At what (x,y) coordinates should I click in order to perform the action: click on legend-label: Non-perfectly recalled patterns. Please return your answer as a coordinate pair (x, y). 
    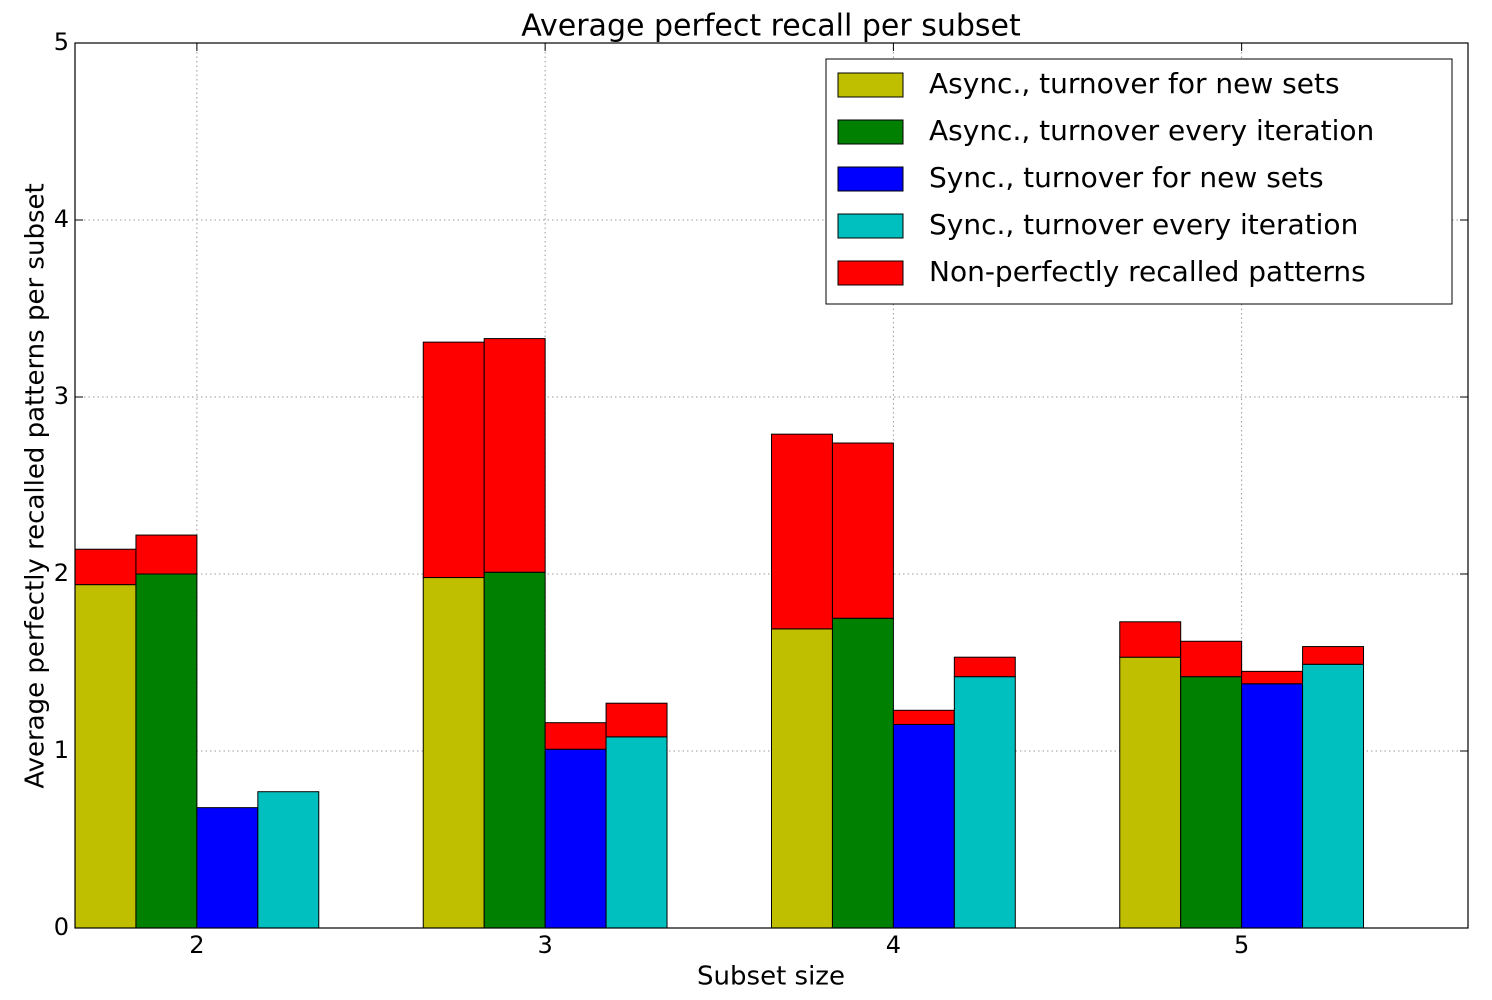
    Looking at the image, I should click on (1147, 271).